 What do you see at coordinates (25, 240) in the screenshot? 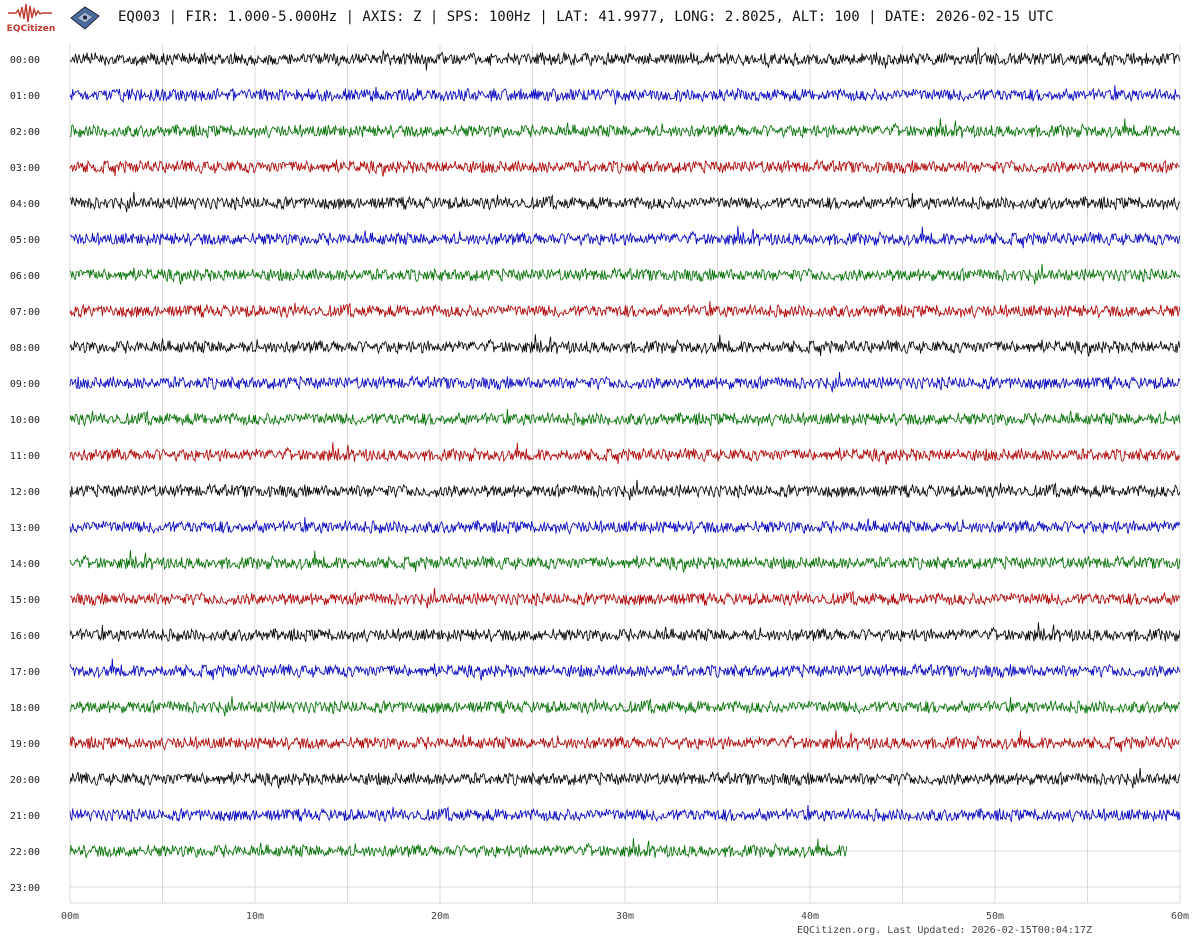
I see `hour-label: 05:00` at bounding box center [25, 240].